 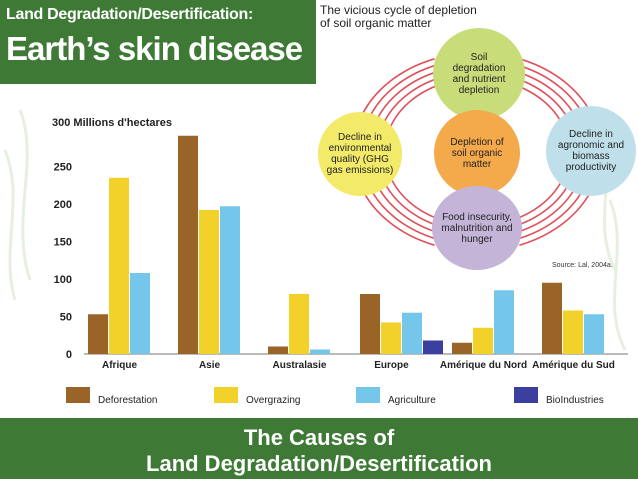 I want to click on cycle-node-top-text: Soil degradation and nutrient depletion, so click(x=479, y=74).